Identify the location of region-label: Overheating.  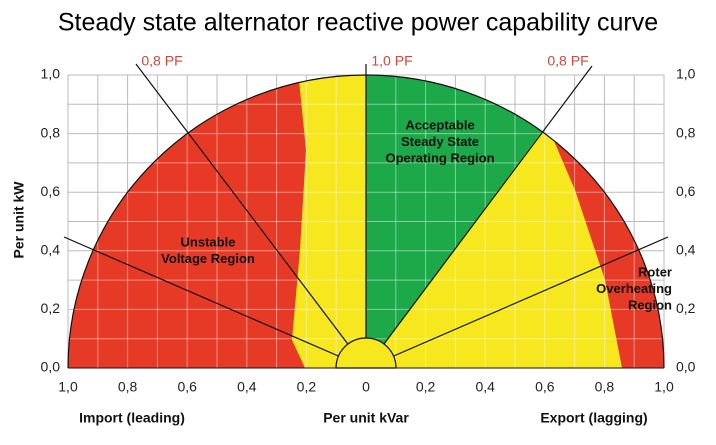
(634, 288).